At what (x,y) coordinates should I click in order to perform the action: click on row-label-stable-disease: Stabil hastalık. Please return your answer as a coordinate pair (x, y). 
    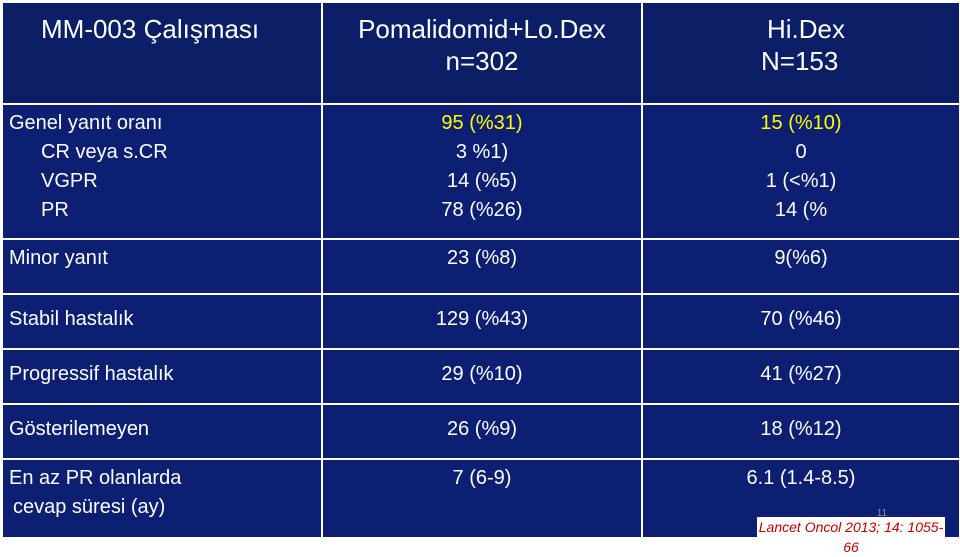
    Looking at the image, I should click on (162, 321).